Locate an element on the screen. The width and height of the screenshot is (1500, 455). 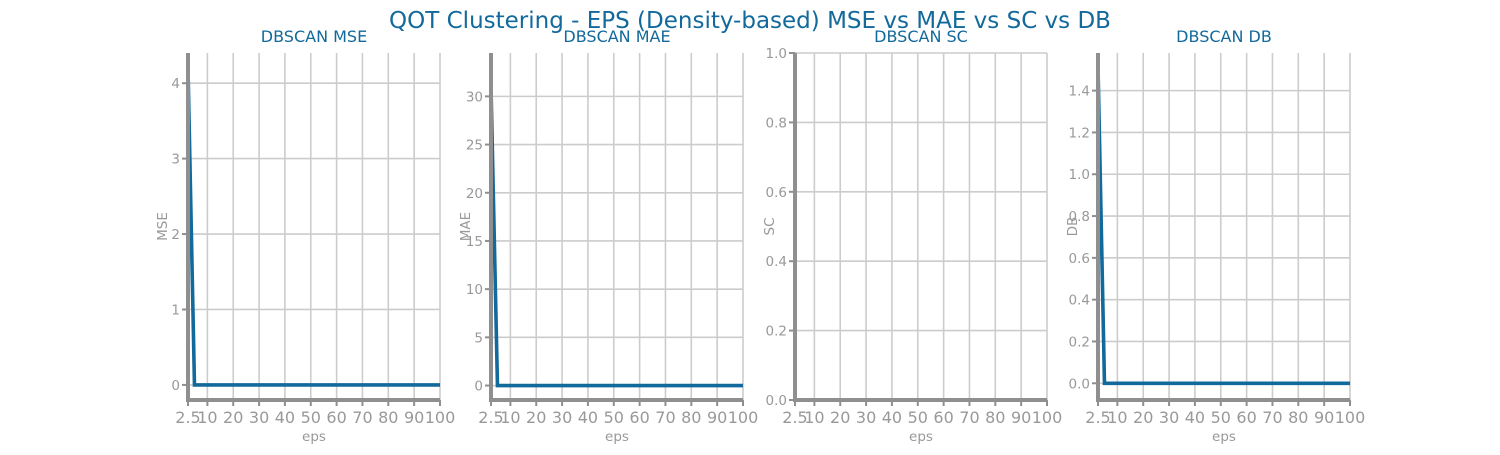
y-axis-label: MSE is located at coordinates (163, 226).